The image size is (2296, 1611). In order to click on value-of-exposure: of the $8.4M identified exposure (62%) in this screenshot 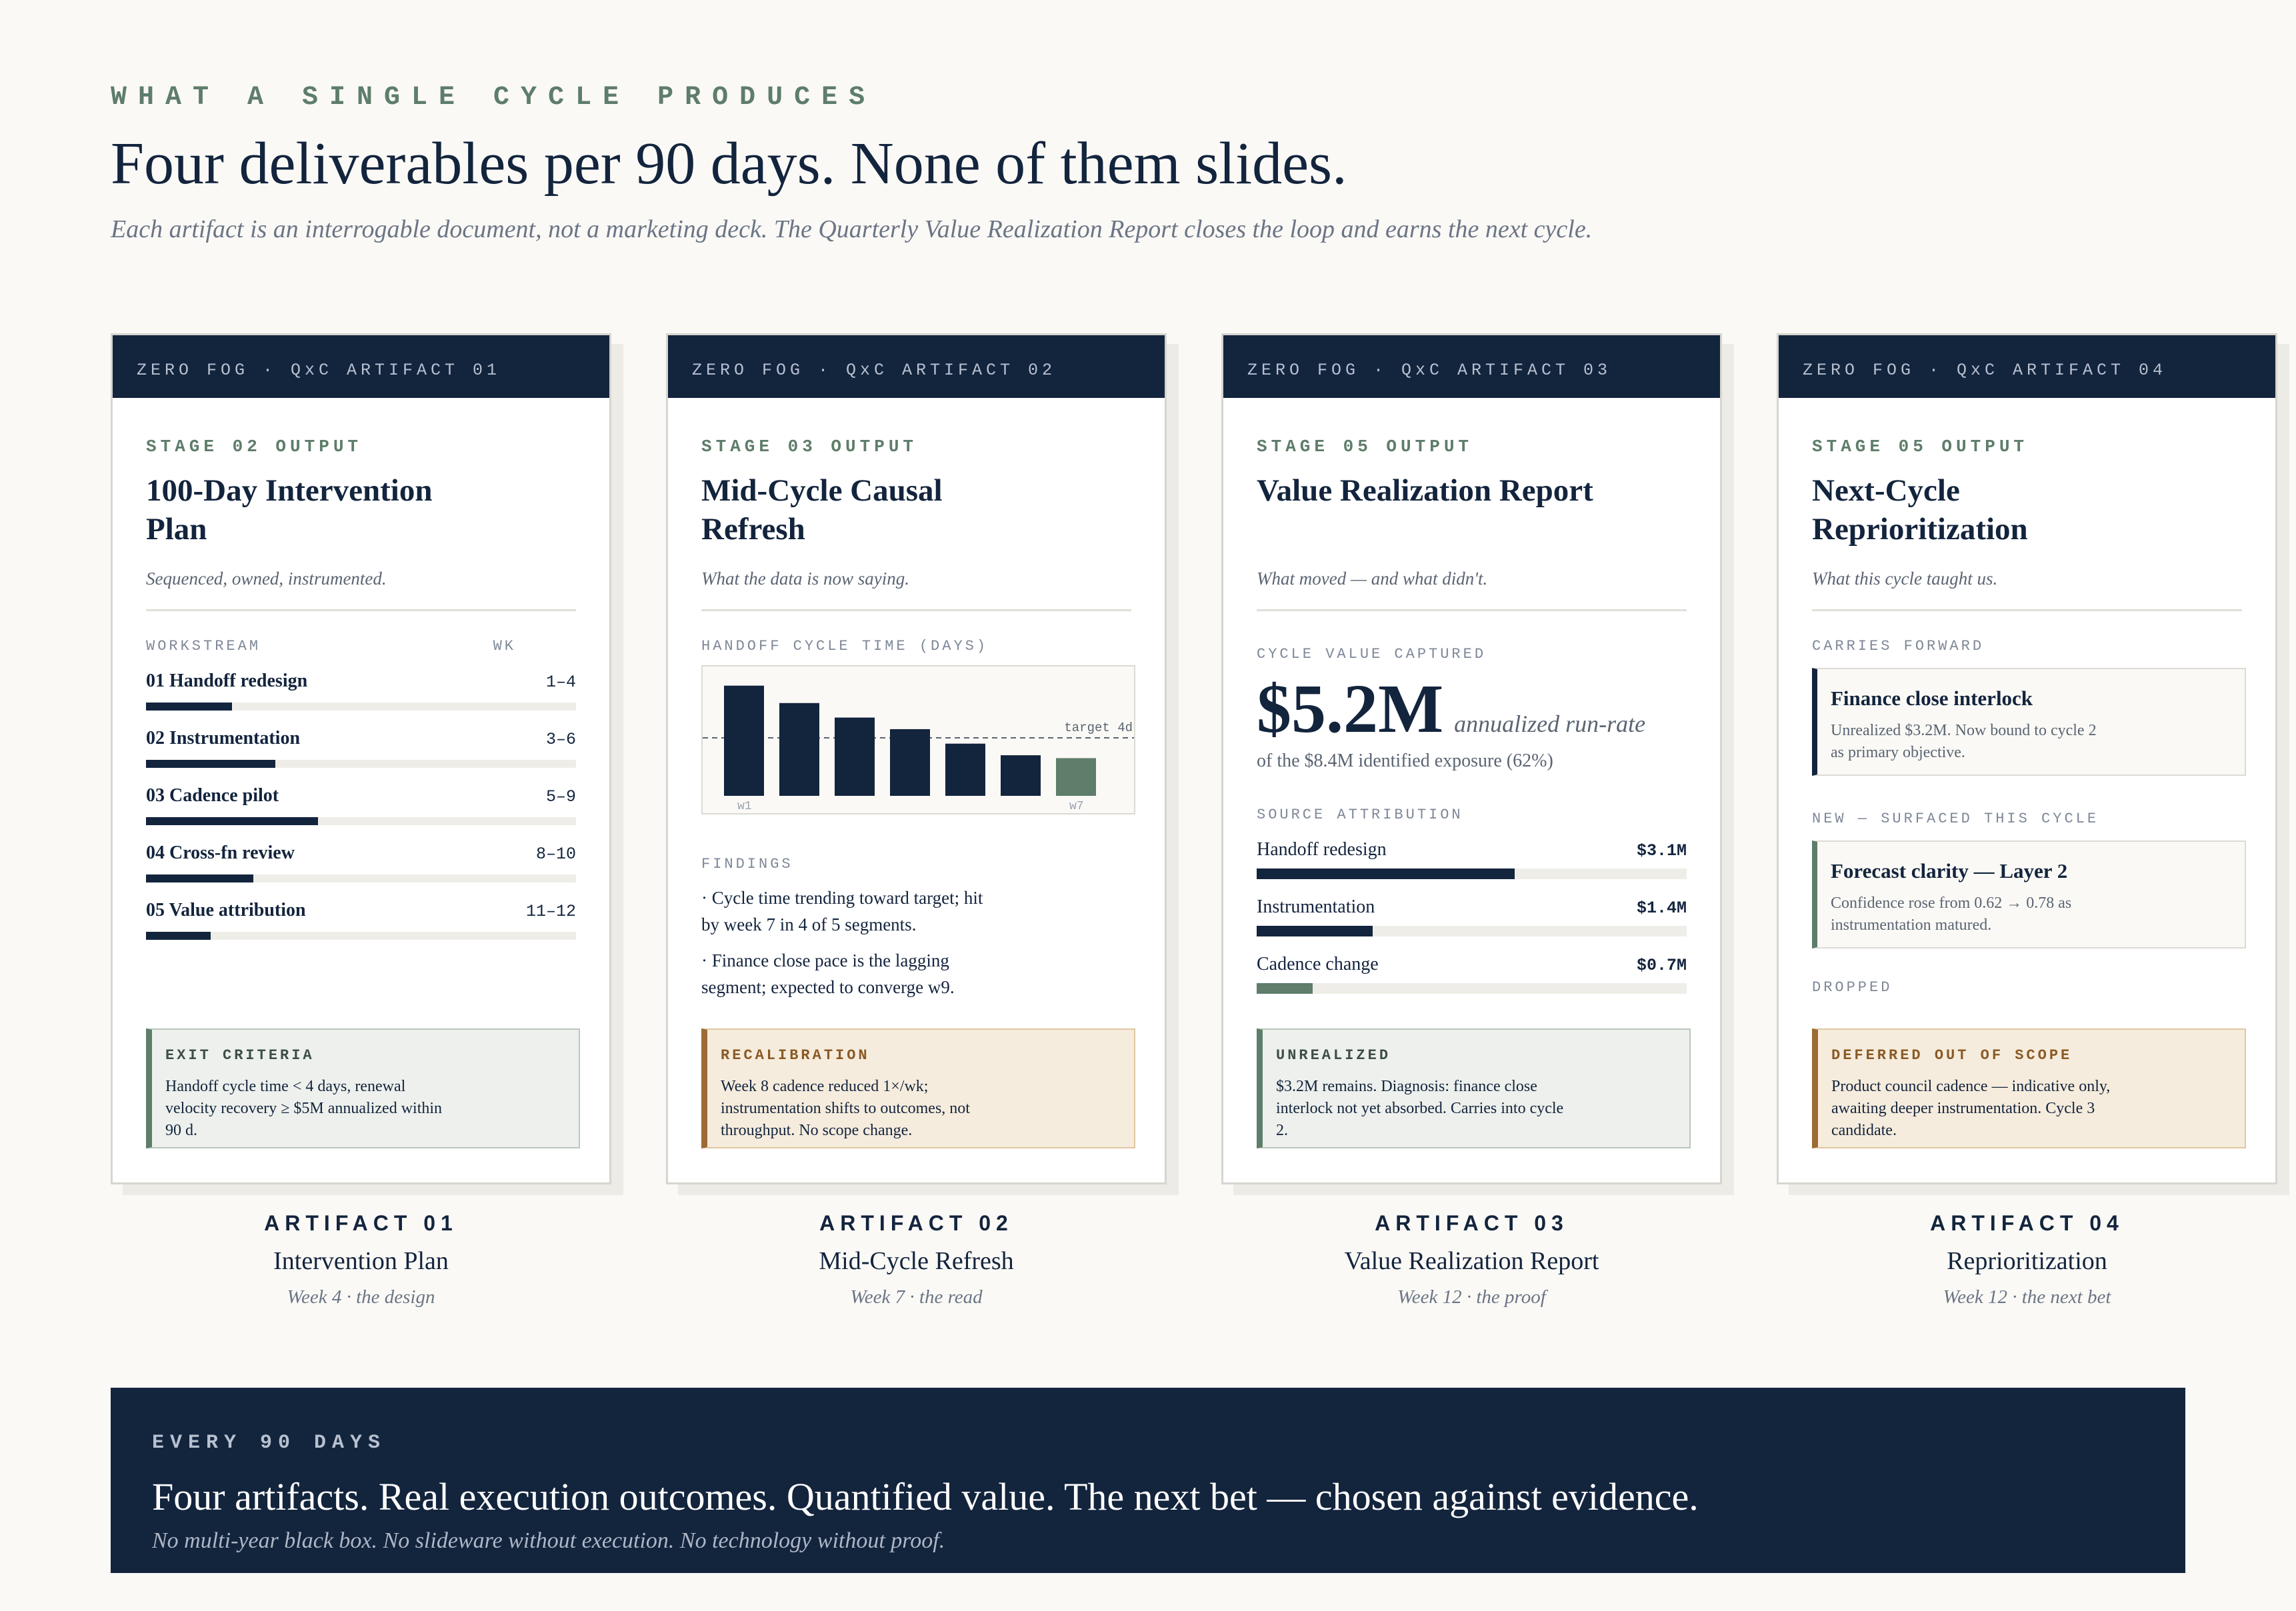, I will do `click(1405, 761)`.